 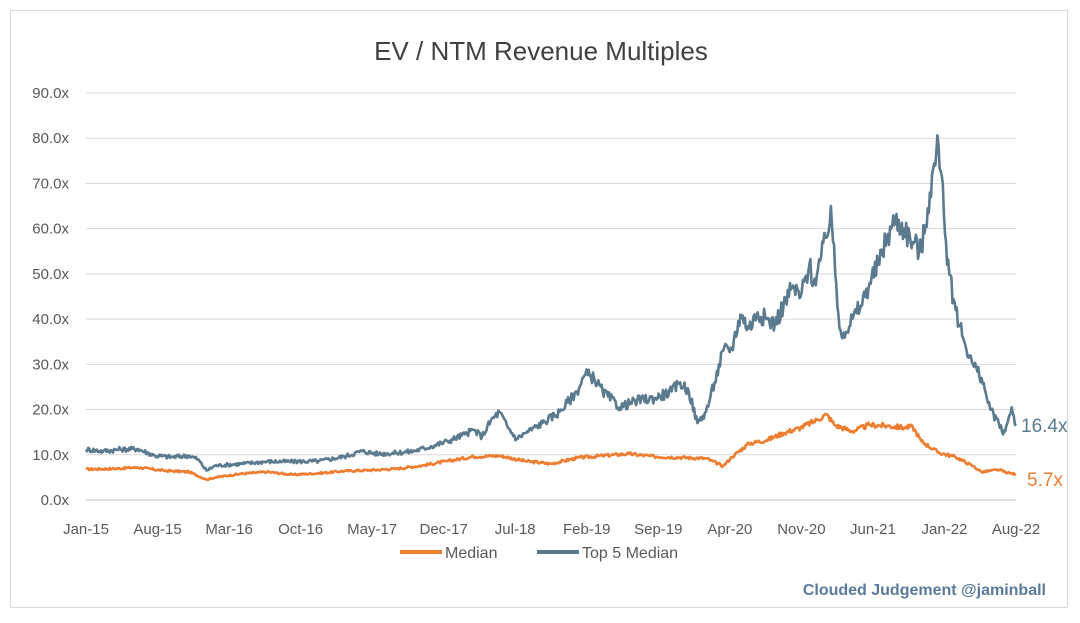 What do you see at coordinates (587, 529) in the screenshot?
I see `x-tick-label: Feb-19` at bounding box center [587, 529].